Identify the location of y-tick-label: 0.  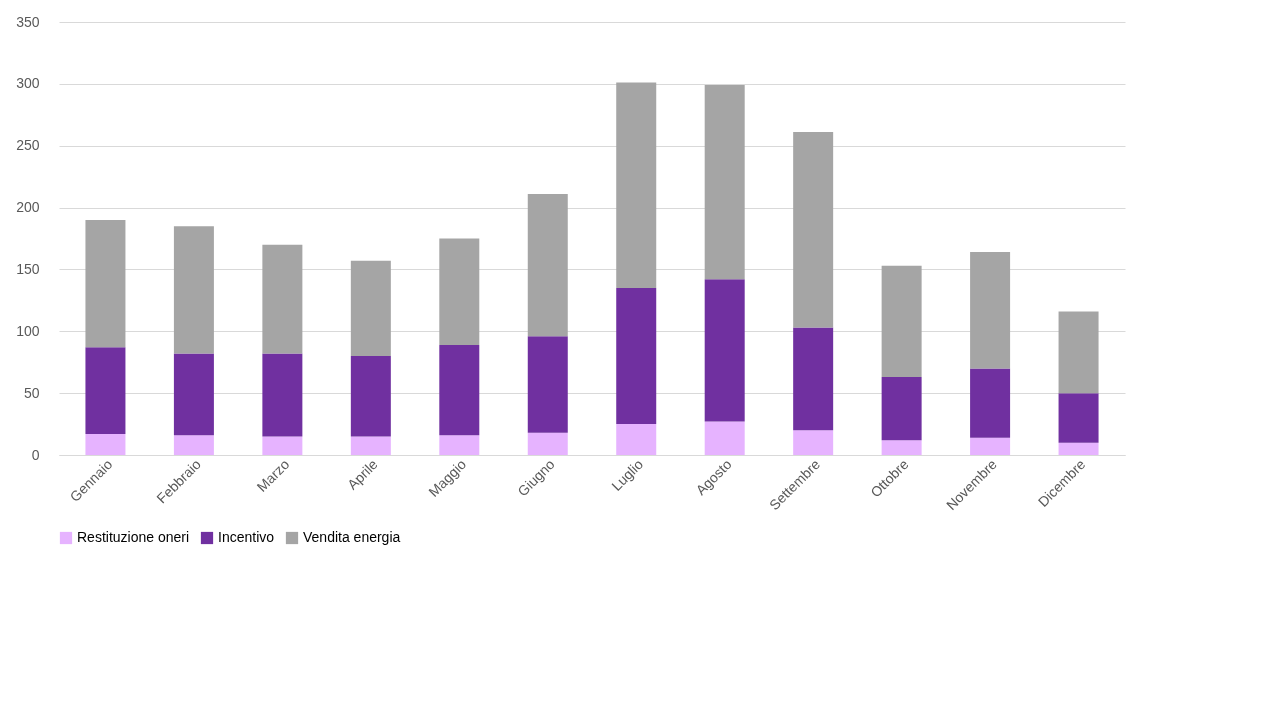
(35, 454).